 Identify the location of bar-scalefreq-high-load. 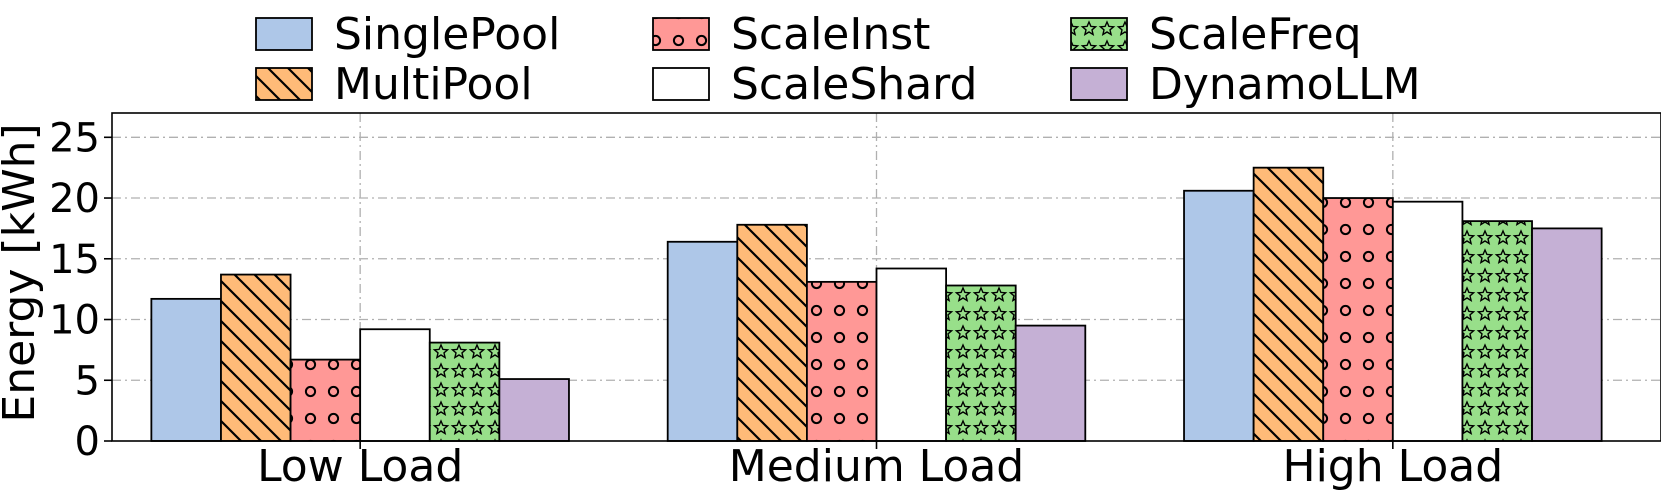
(1497, 331).